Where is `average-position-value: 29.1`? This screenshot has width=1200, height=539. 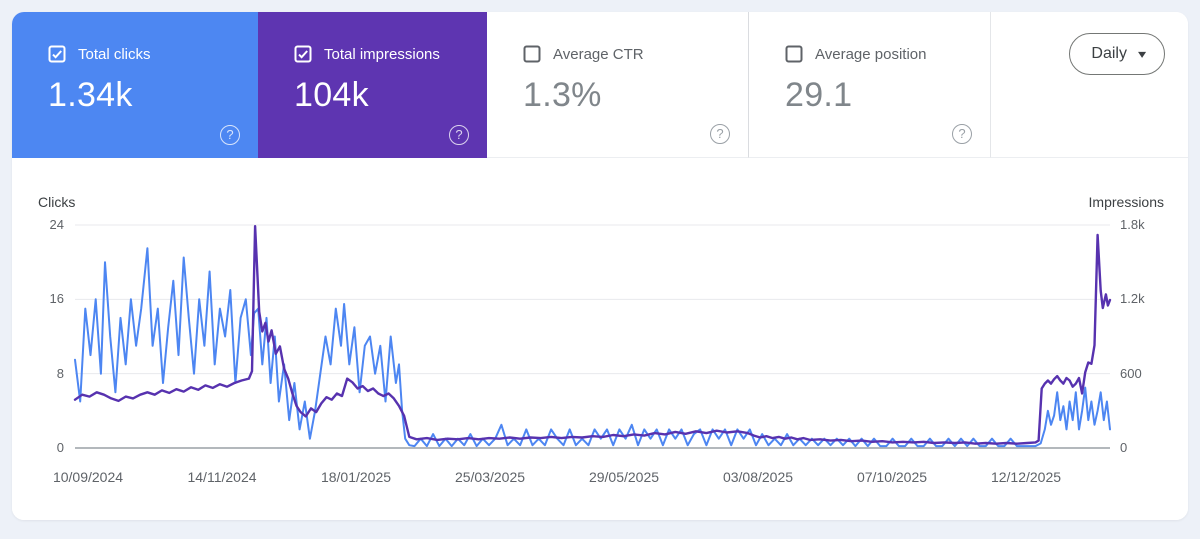 average-position-value: 29.1 is located at coordinates (819, 95).